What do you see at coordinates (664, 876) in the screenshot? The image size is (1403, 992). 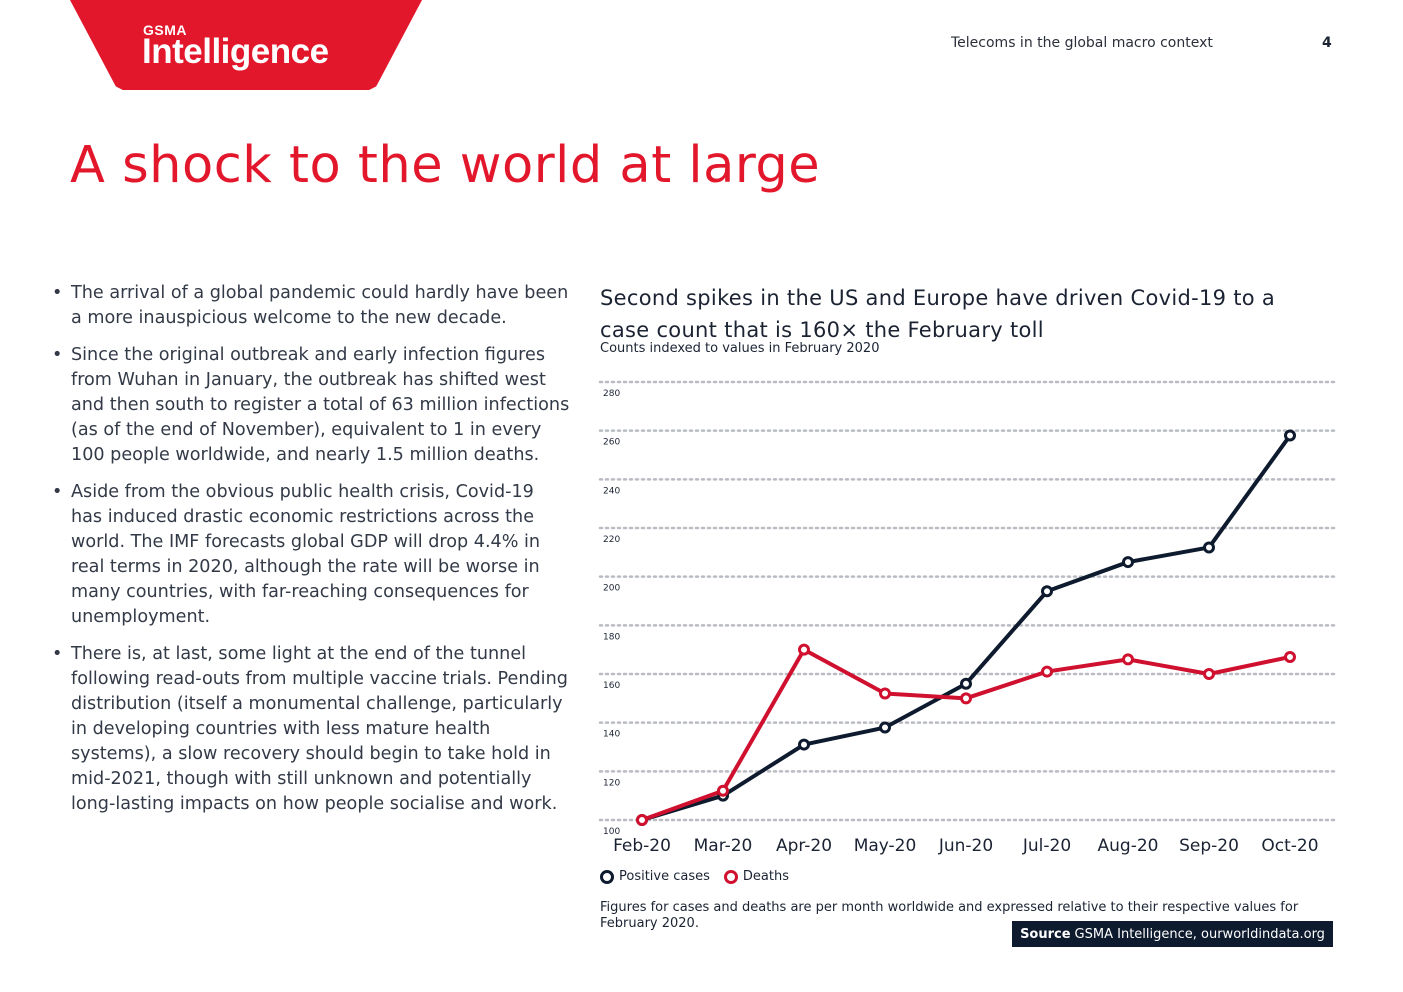 I see `legend-label-cases: Positive cases` at bounding box center [664, 876].